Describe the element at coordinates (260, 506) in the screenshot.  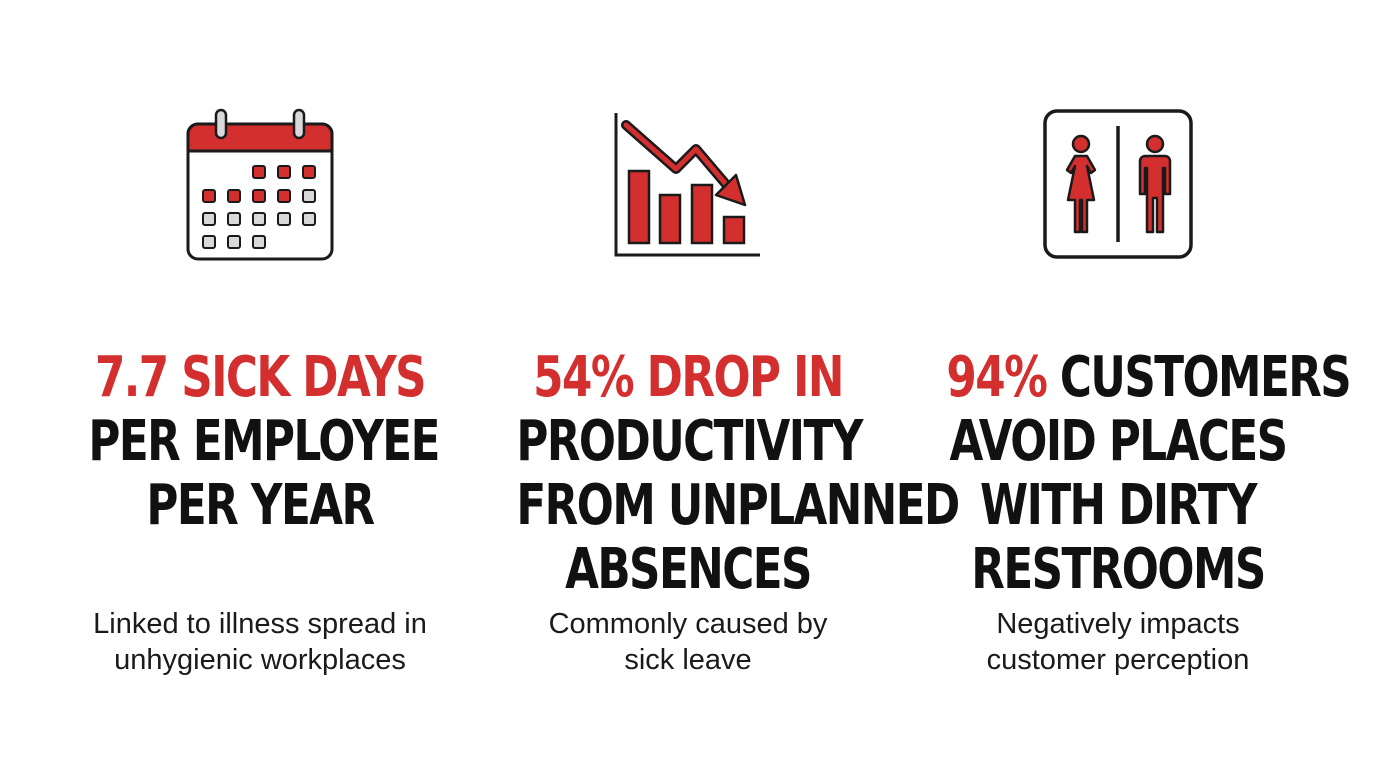
I see `stat-headline-line: PER YEAR` at that location.